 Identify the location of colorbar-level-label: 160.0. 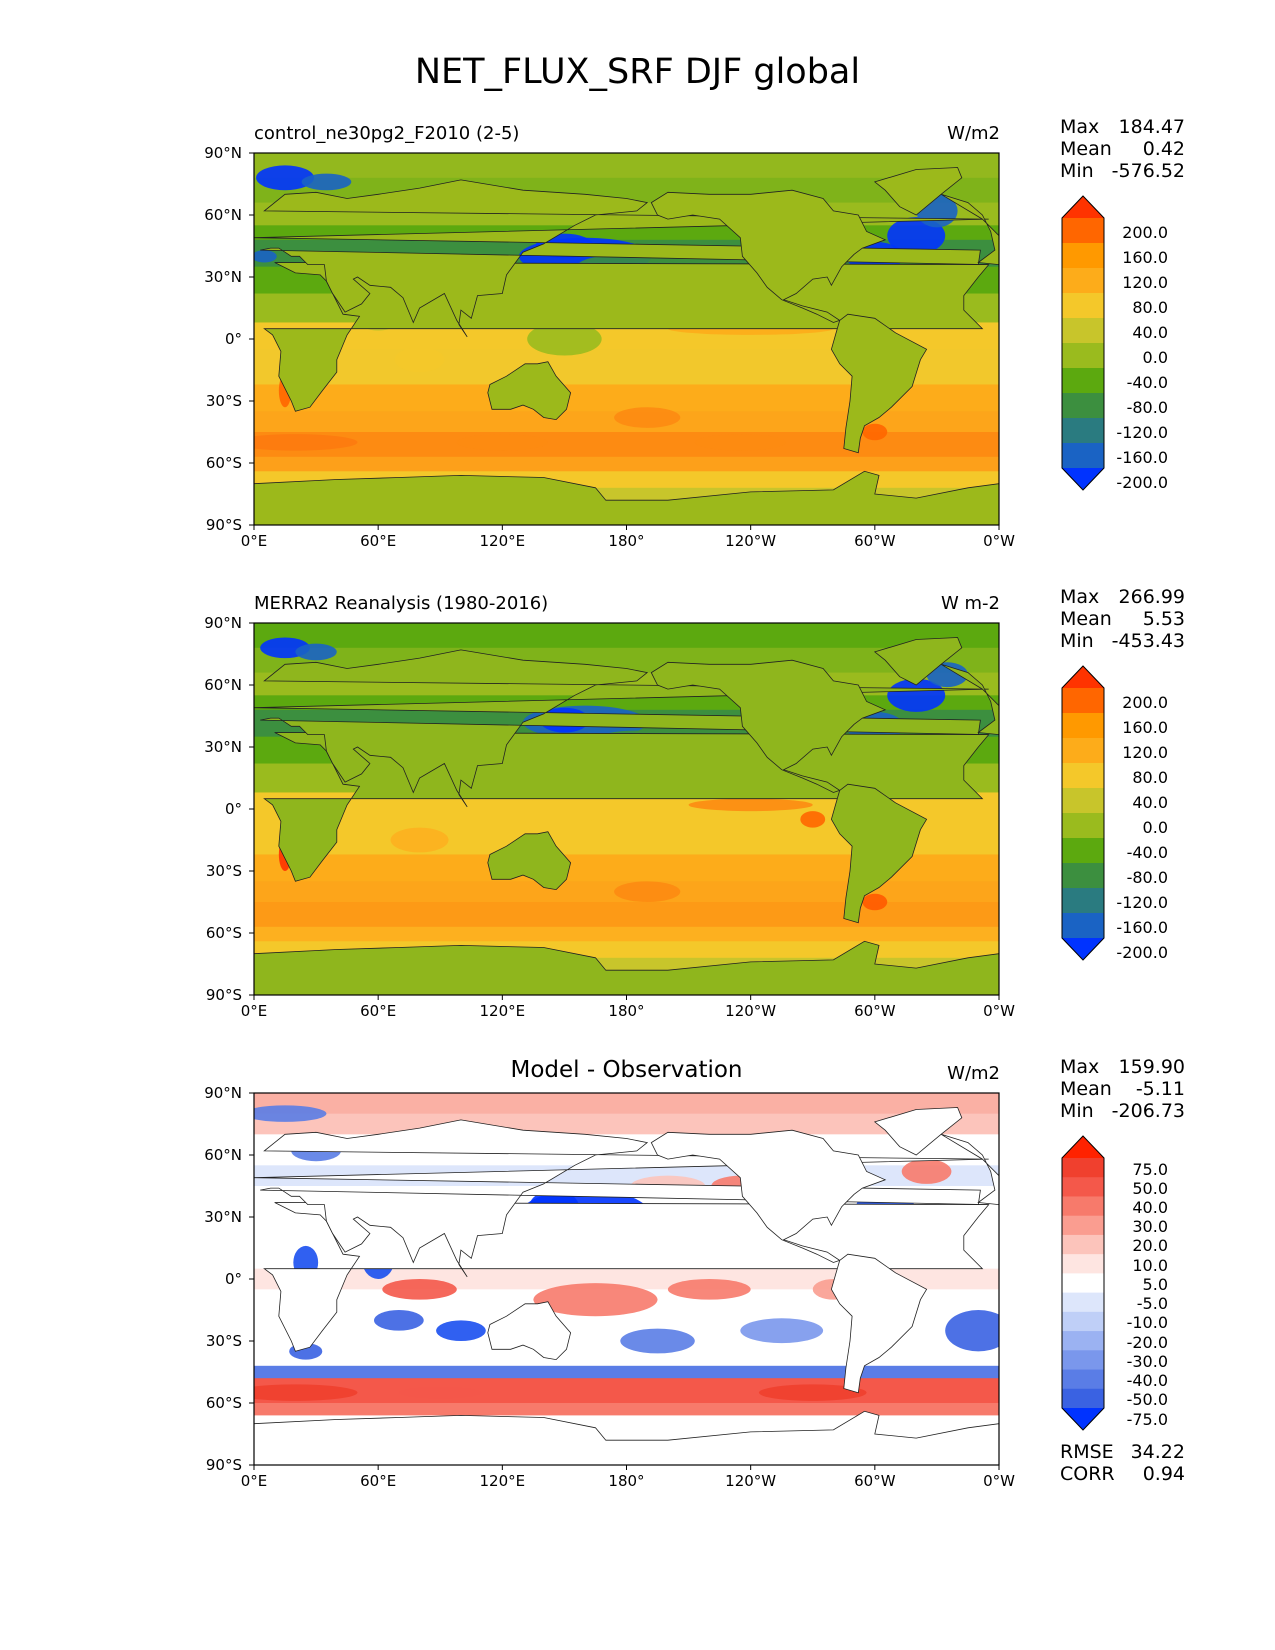
(1145, 727).